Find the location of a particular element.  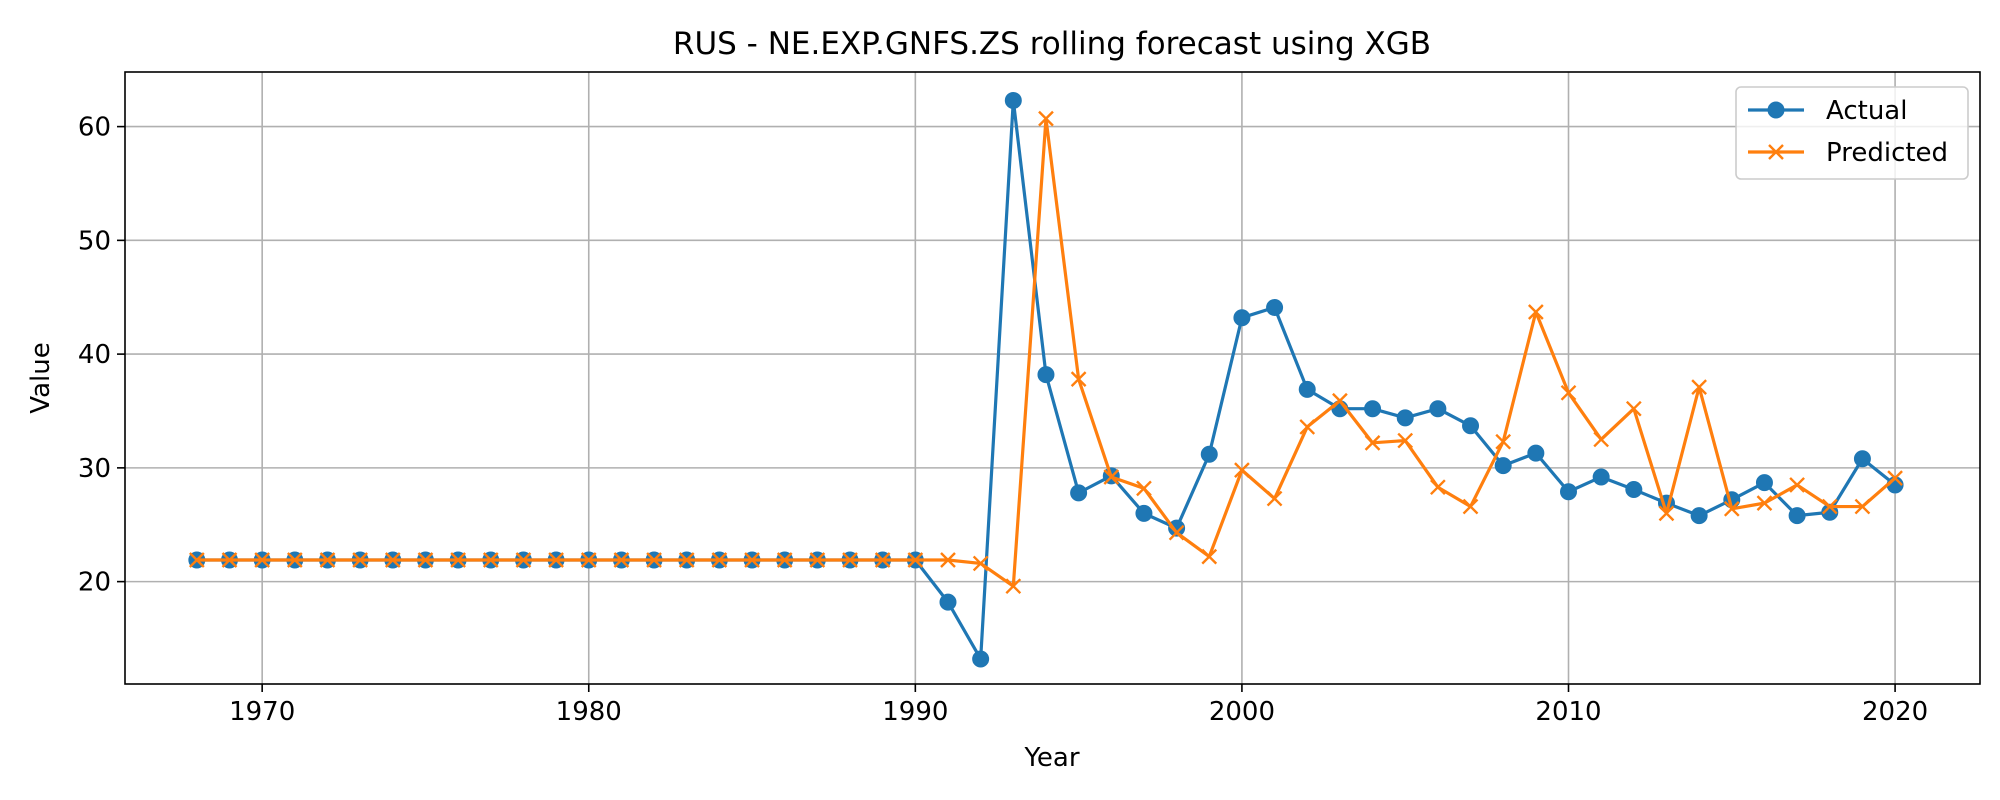

y-tick-label: 60 is located at coordinates (94, 128).